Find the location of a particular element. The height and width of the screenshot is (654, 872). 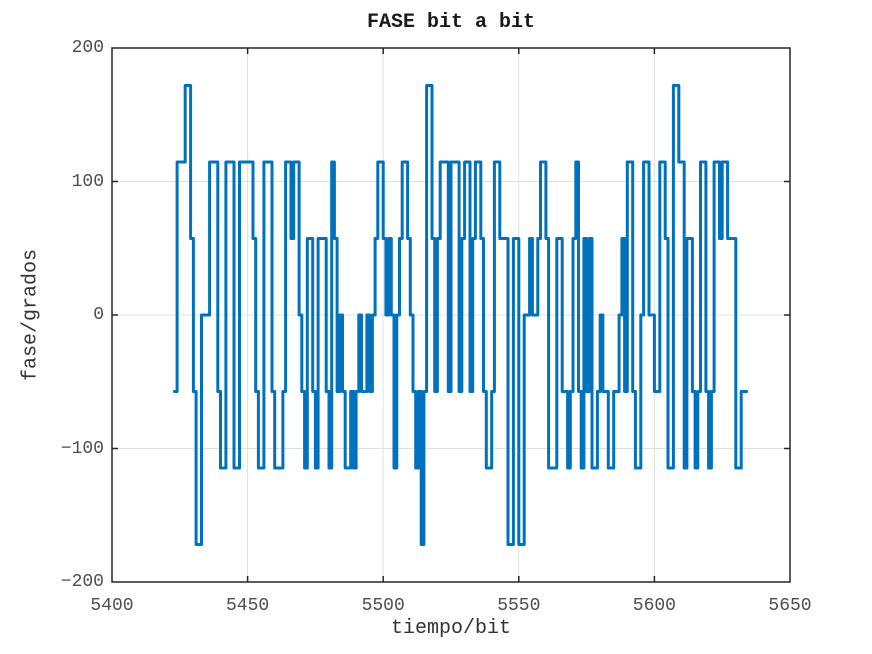

y-tick-label: −100 is located at coordinates (82, 448).